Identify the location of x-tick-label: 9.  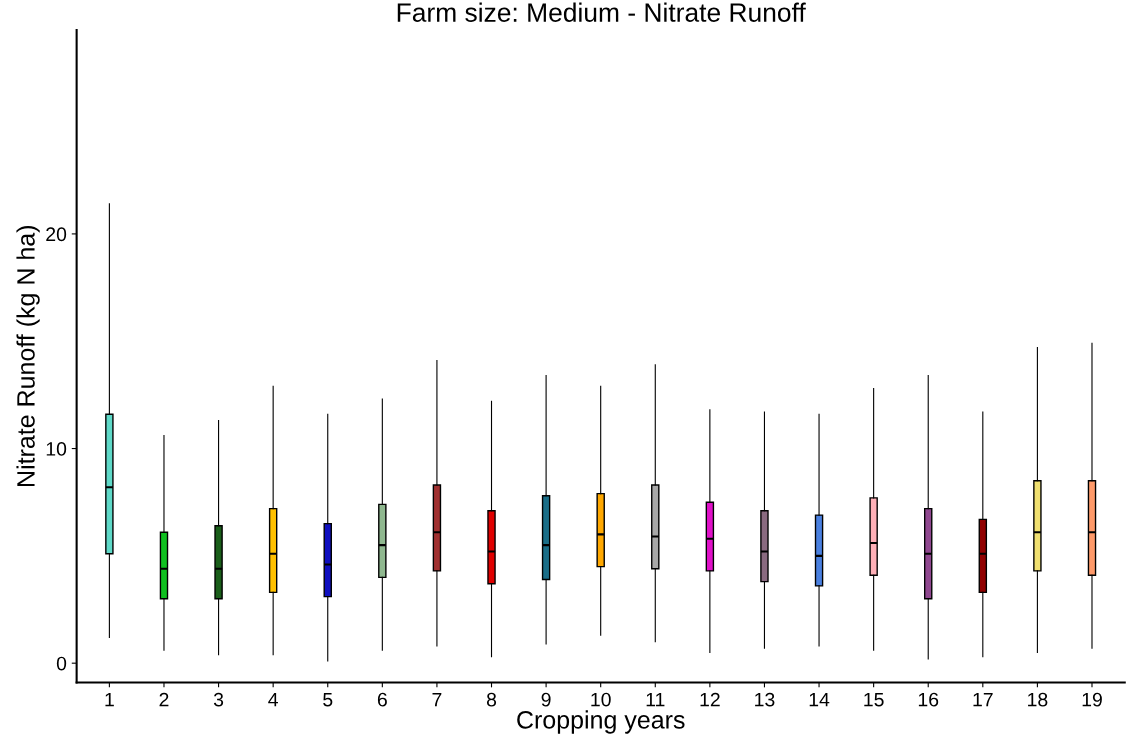
(546, 699).